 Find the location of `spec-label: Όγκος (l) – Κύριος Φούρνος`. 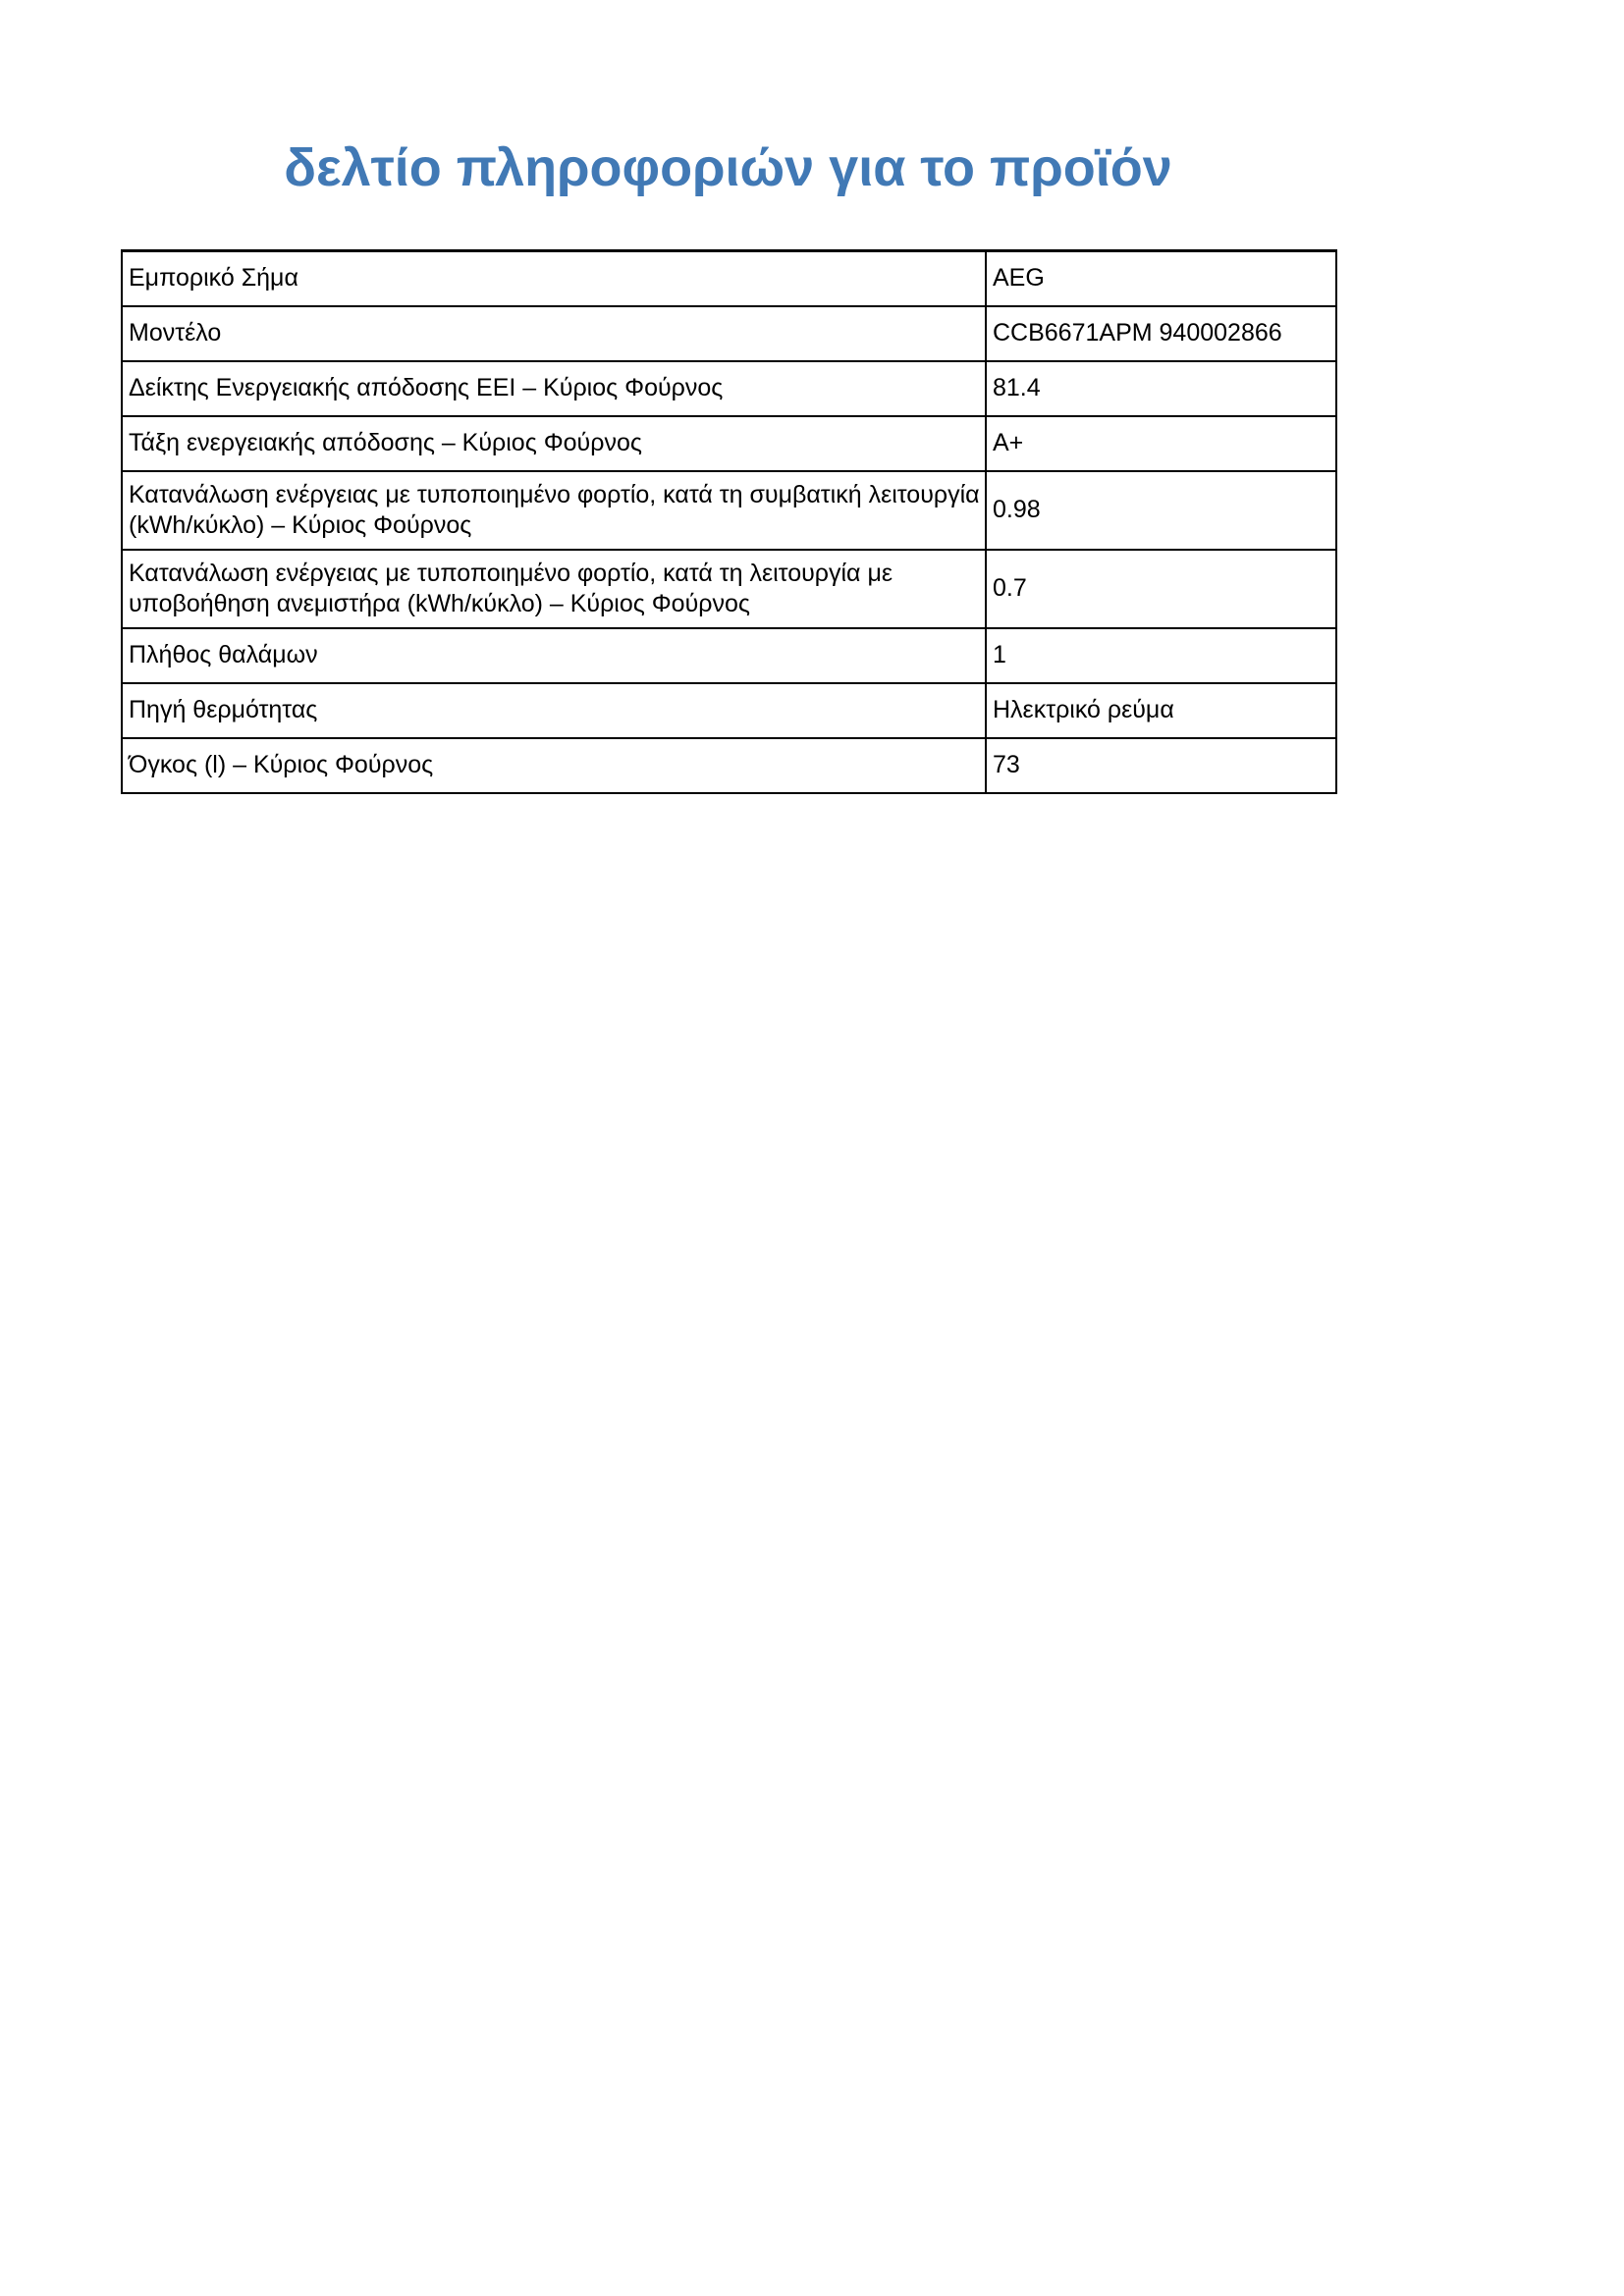

spec-label: Όγκος (l) – Κύριος Φούρνος is located at coordinates (554, 765).